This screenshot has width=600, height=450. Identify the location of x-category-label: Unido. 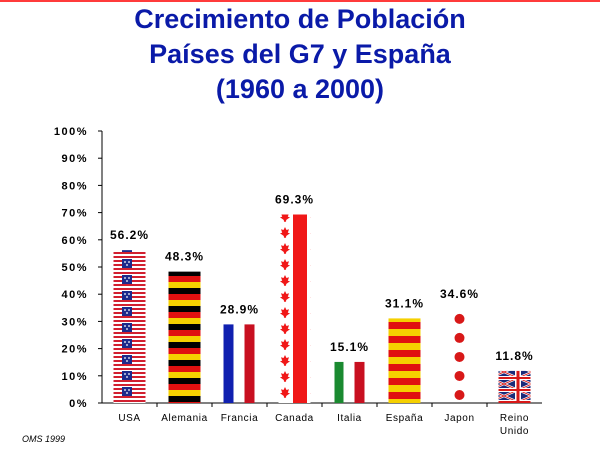
(514, 431).